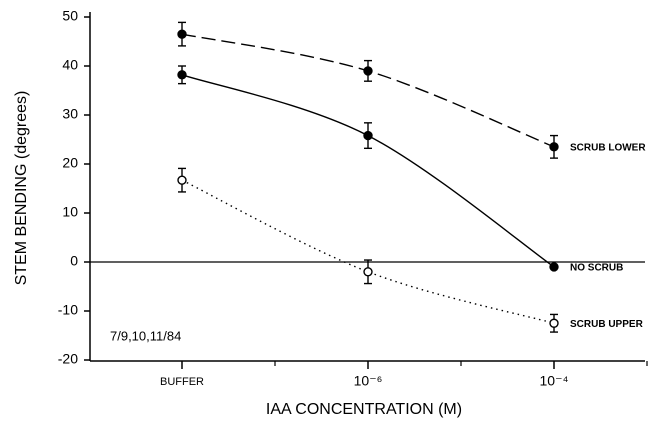 This screenshot has height=432, width=652. What do you see at coordinates (68, 310) in the screenshot?
I see `y-tick-label: -10` at bounding box center [68, 310].